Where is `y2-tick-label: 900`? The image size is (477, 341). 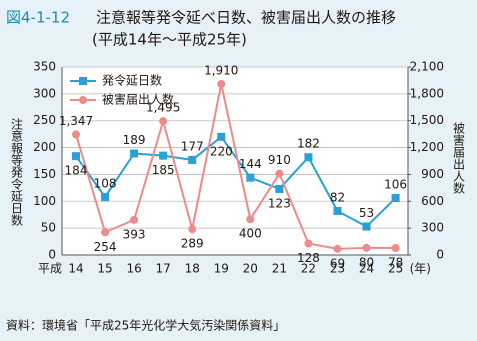 y2-tick-label: 900 is located at coordinates (432, 174).